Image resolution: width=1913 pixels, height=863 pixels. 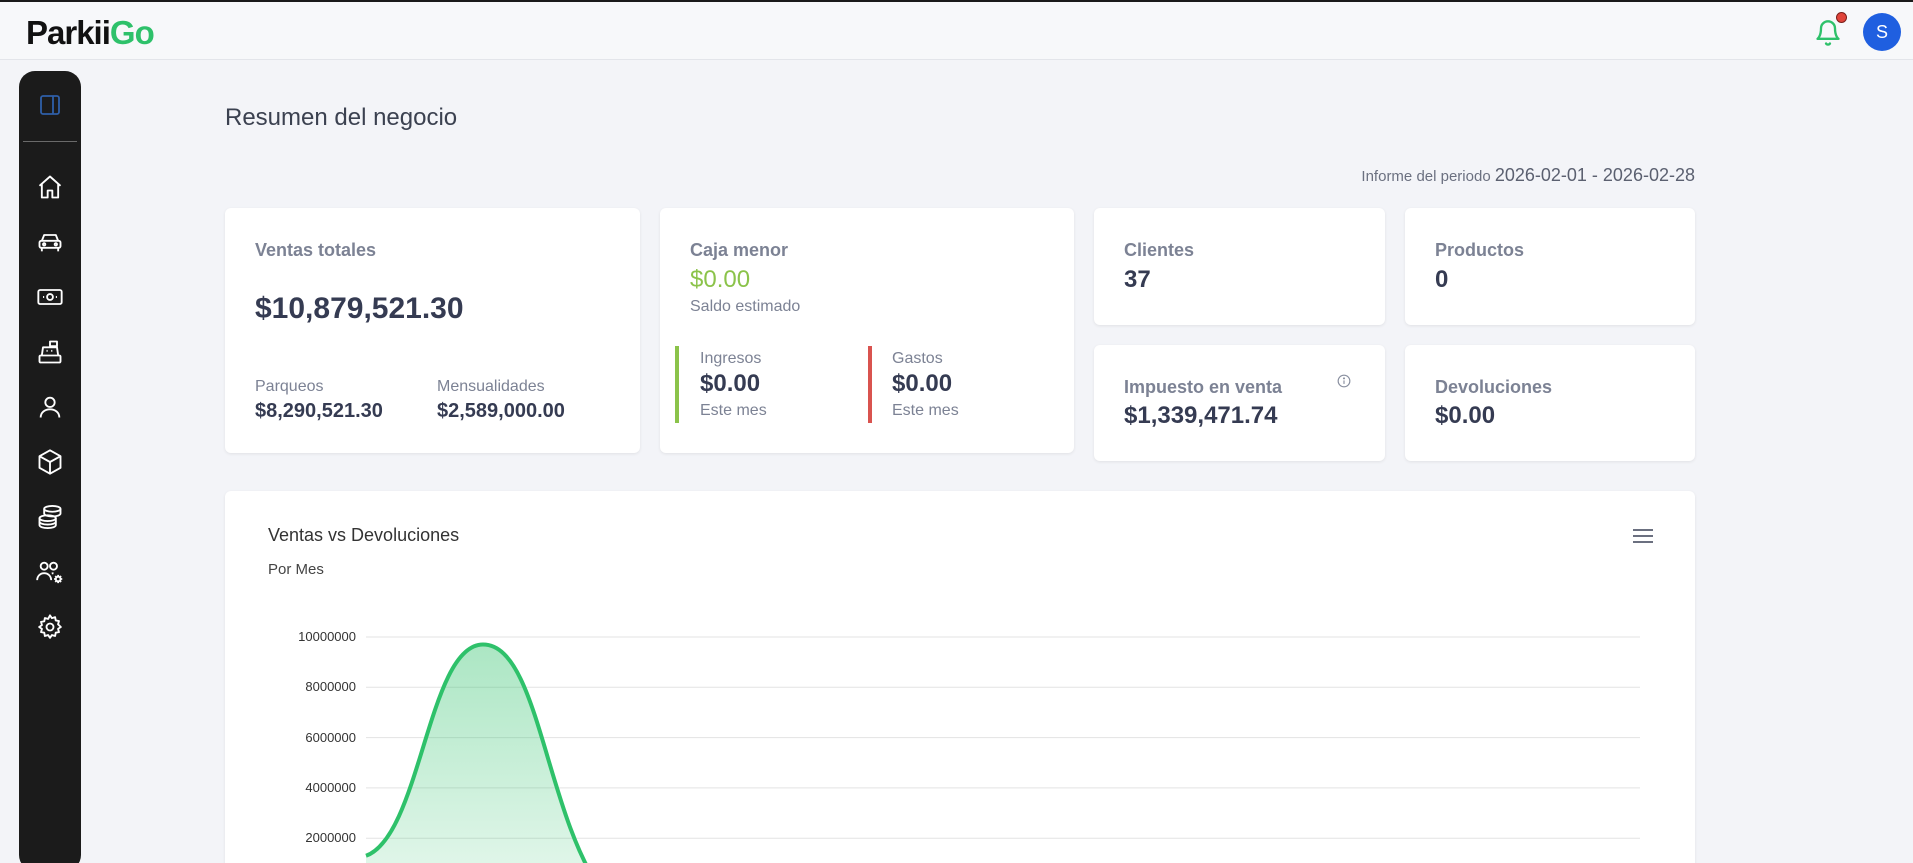 I want to click on y-tick-label: 8000000, so click(x=330, y=687).